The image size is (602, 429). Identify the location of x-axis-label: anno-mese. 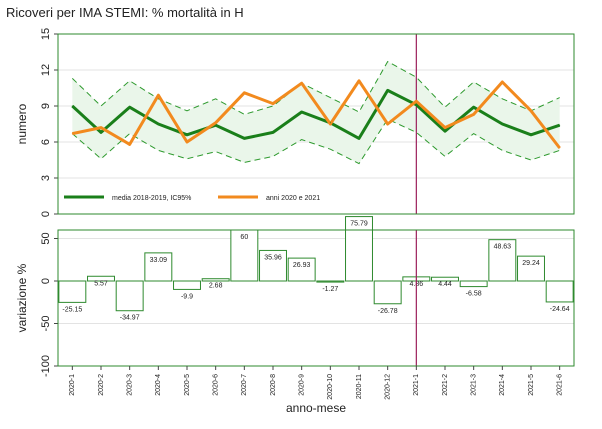
(316, 408).